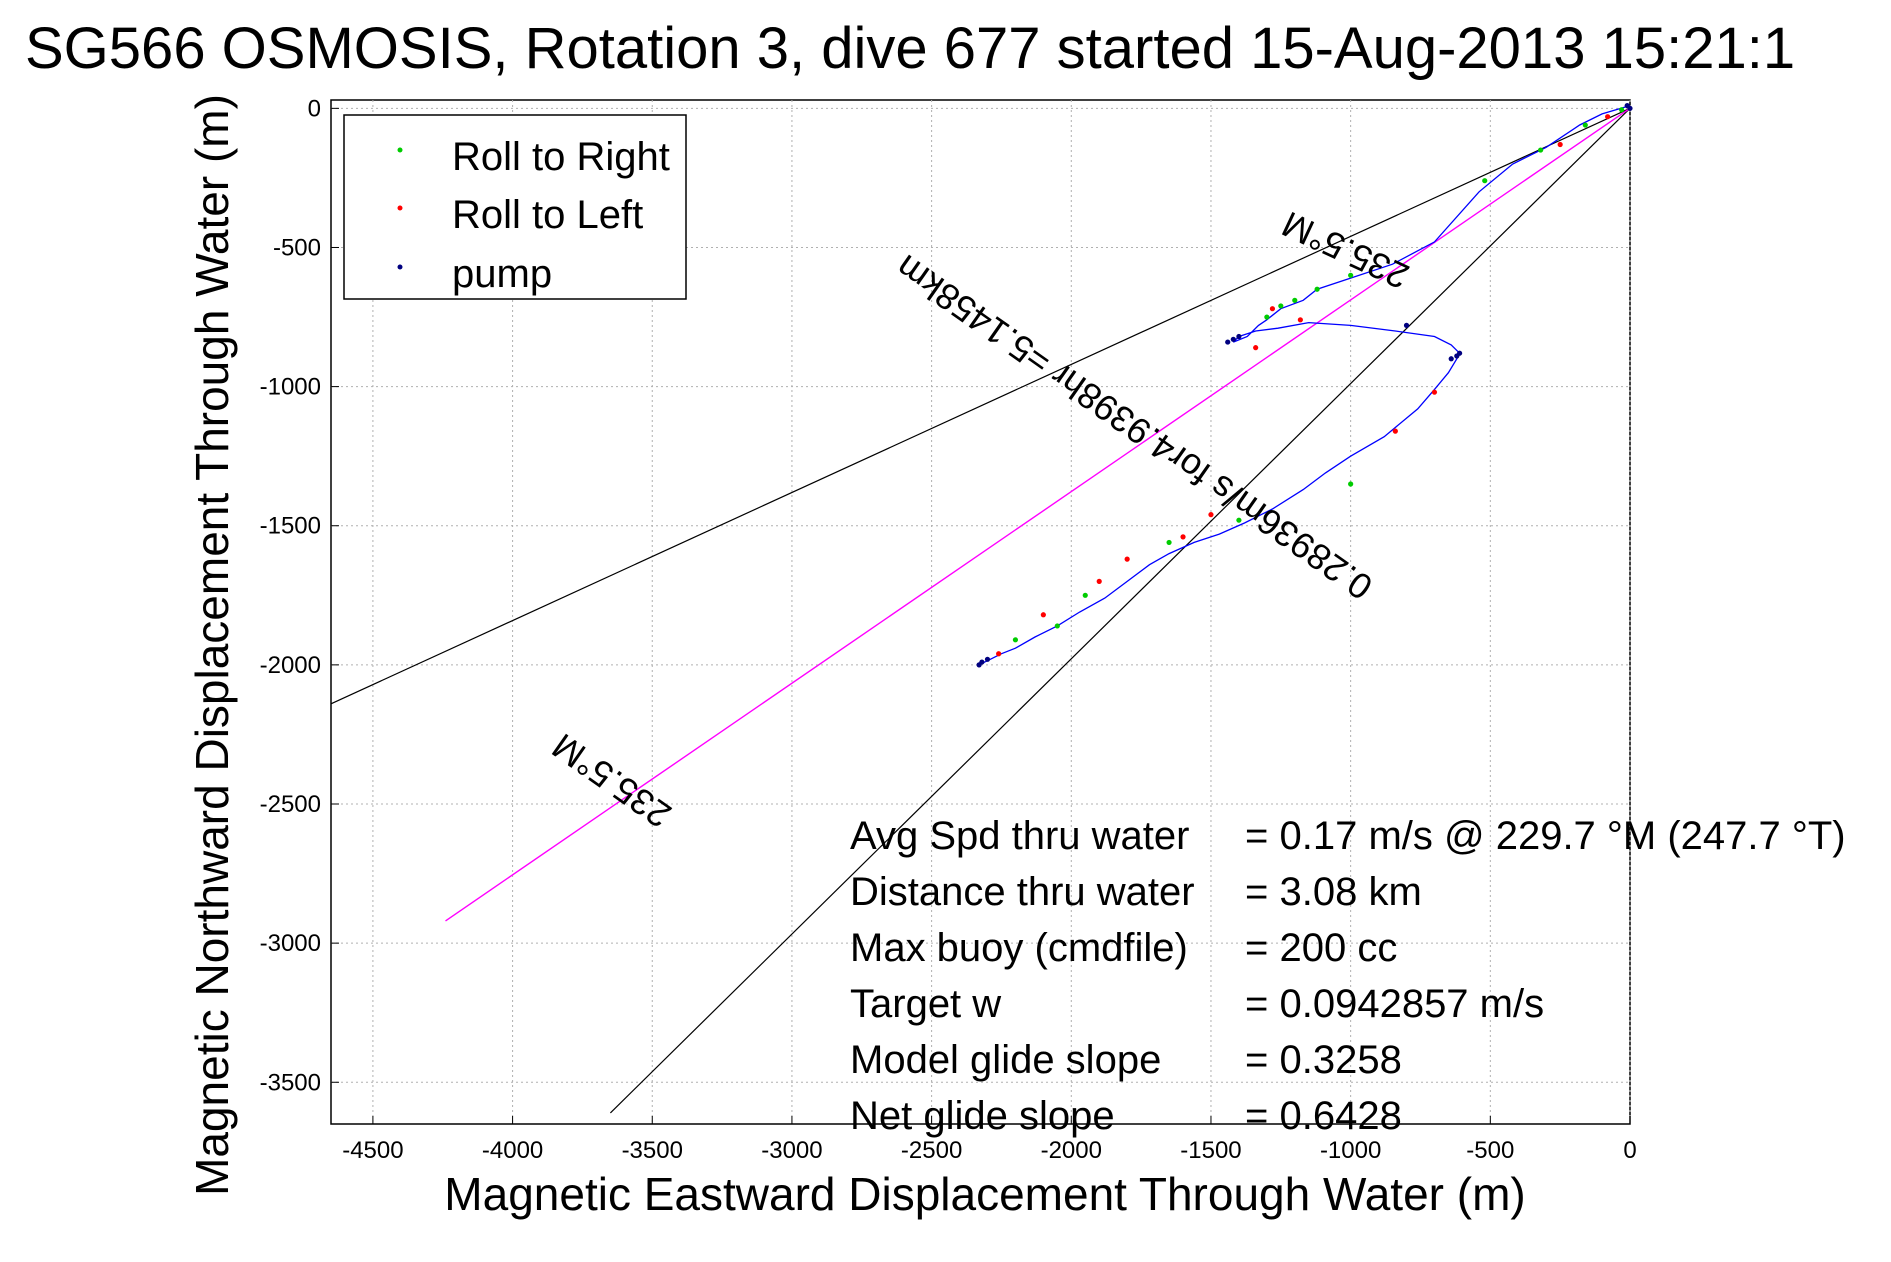 This screenshot has width=1891, height=1262. Describe the element at coordinates (1323, 1116) in the screenshot. I see `stat-net-glide-value: = 0.6428` at that location.